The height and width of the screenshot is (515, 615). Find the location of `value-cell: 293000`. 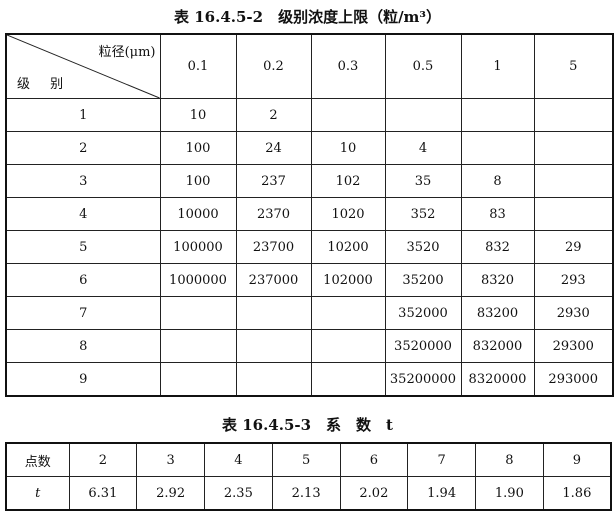

value-cell: 293000 is located at coordinates (573, 379).